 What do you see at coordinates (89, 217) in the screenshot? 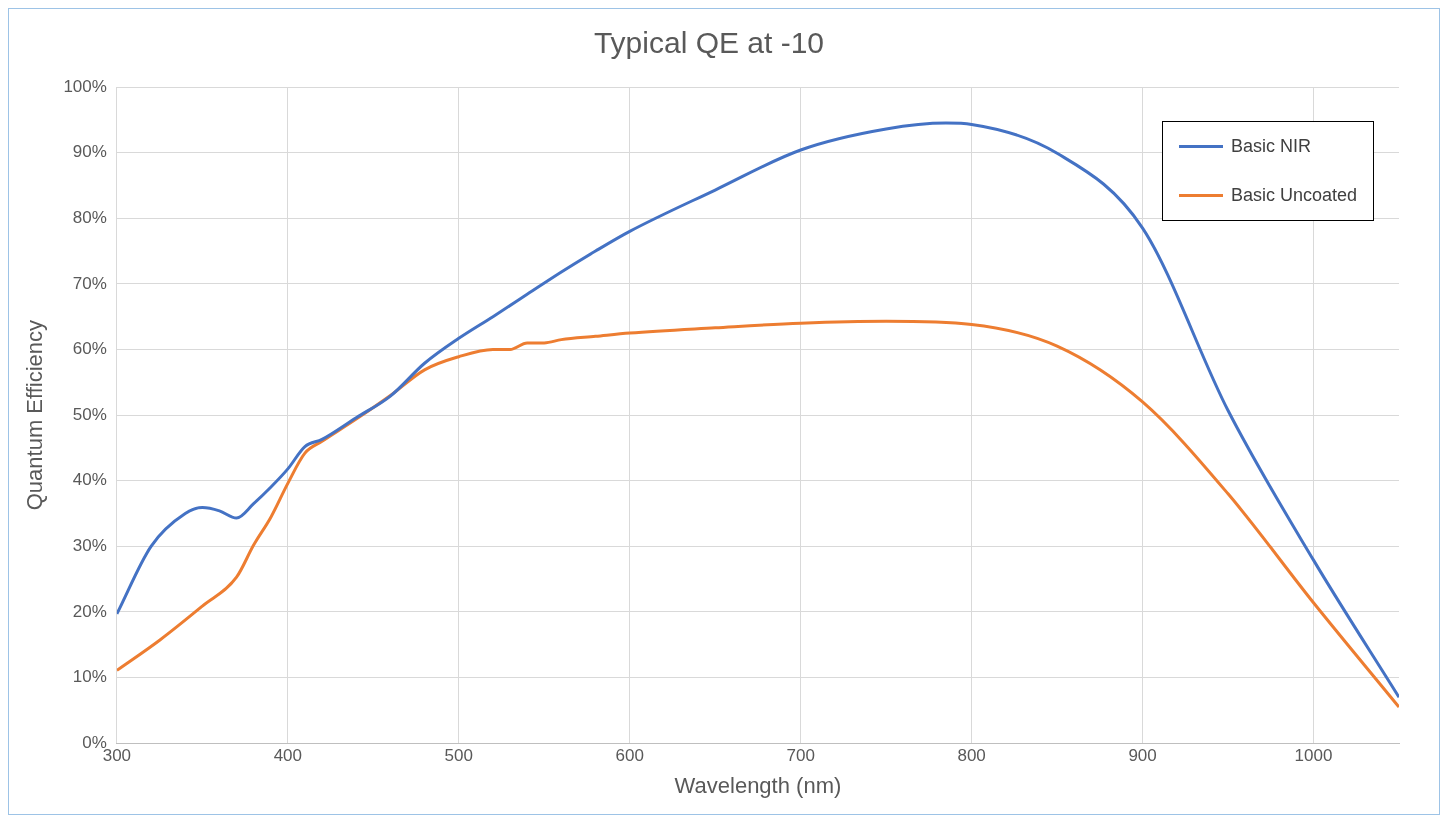
I see `y-tick-label: 80%` at bounding box center [89, 217].